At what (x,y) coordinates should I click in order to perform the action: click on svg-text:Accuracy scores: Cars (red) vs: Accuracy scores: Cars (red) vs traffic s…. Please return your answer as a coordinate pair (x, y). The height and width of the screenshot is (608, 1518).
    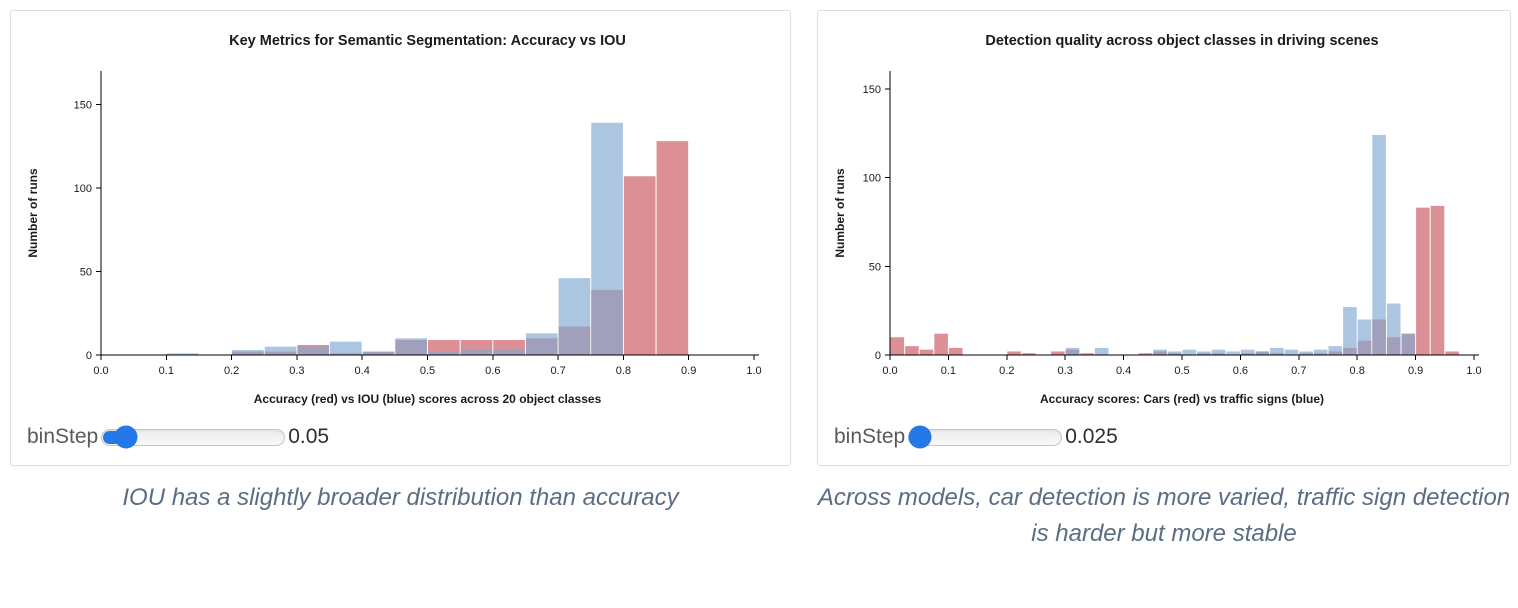
    Looking at the image, I should click on (1182, 399).